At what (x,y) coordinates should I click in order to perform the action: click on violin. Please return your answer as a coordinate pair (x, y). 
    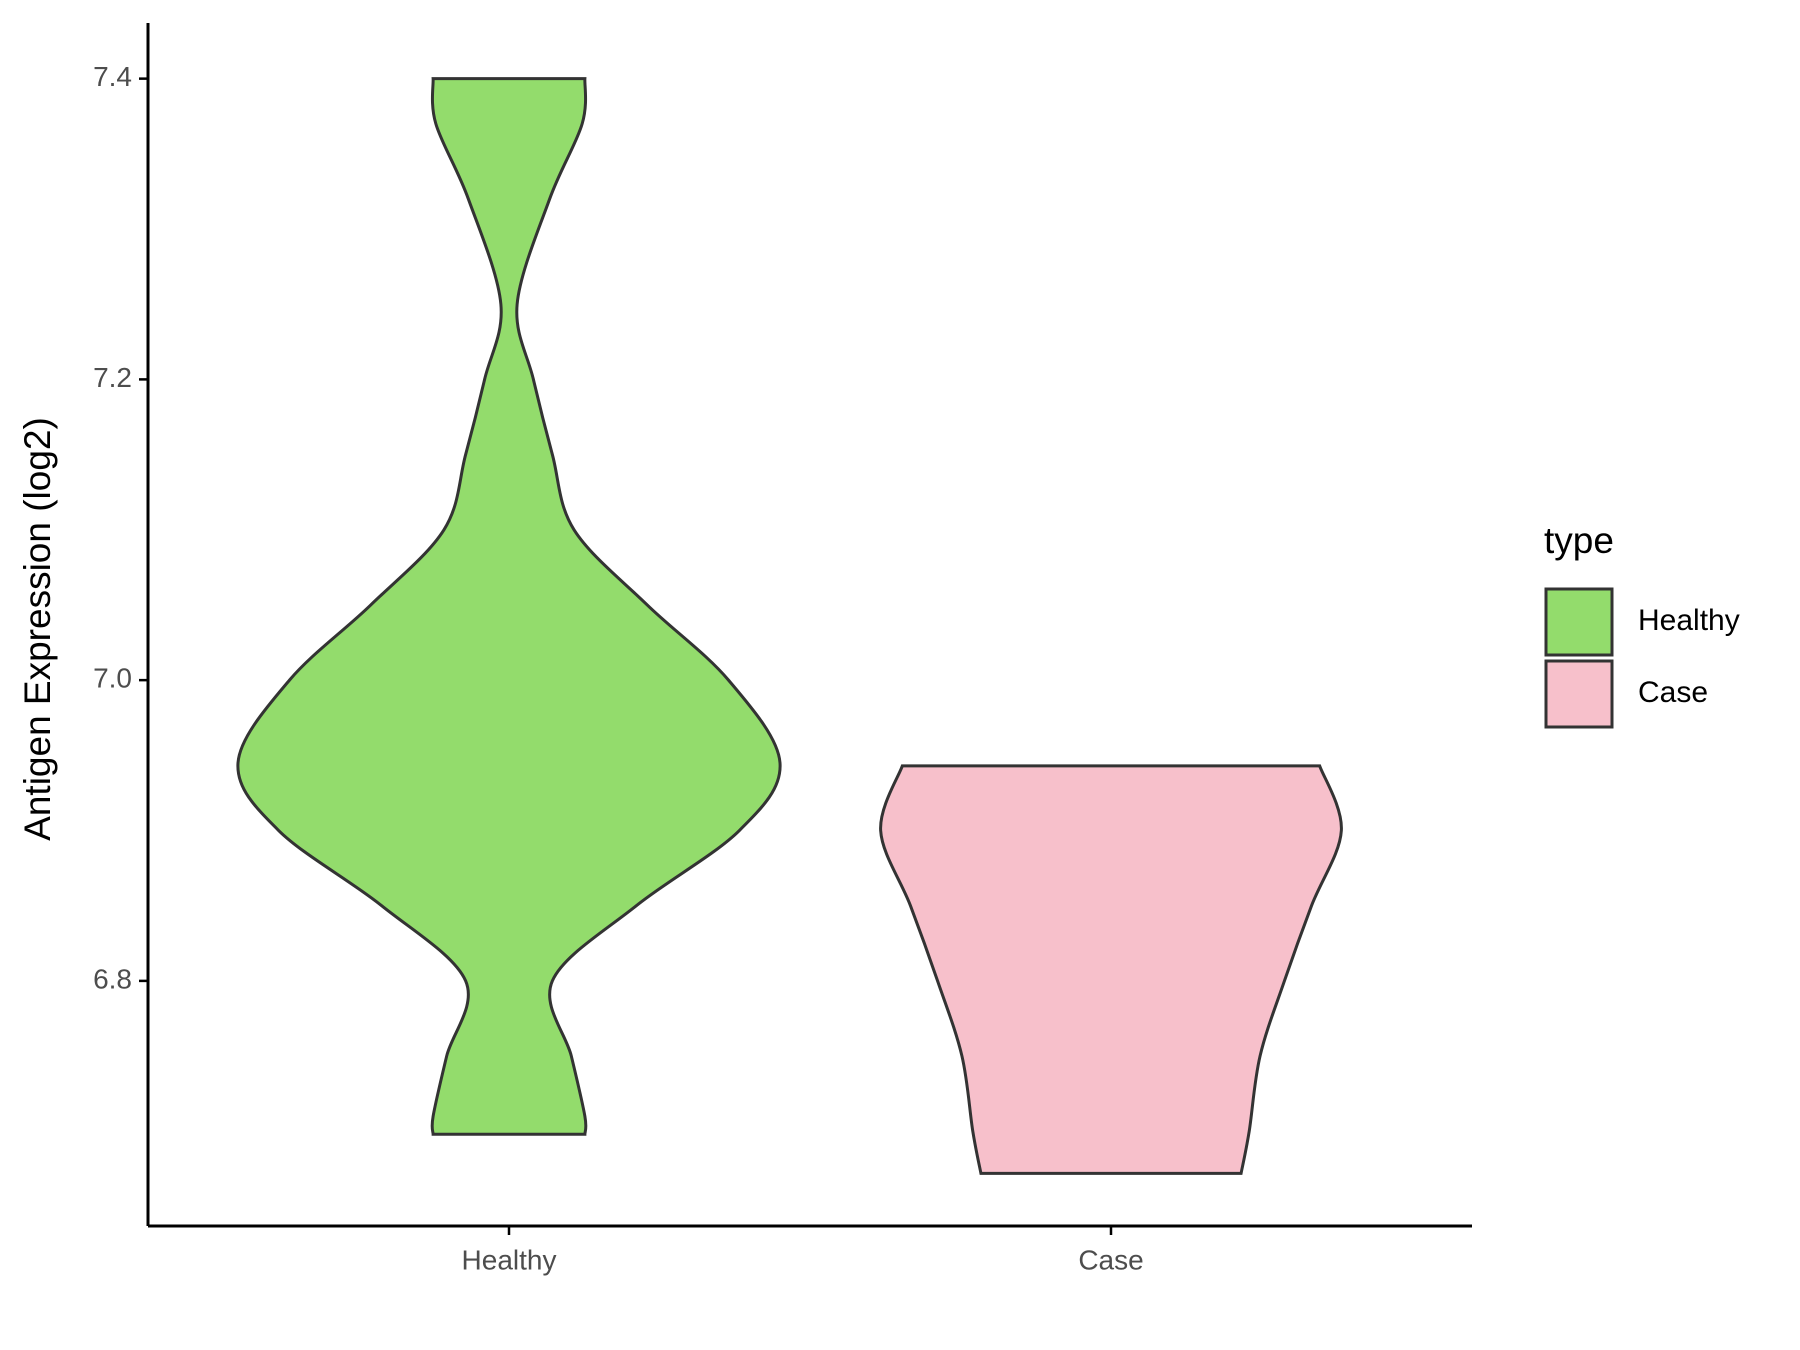
    Looking at the image, I should click on (1111, 969).